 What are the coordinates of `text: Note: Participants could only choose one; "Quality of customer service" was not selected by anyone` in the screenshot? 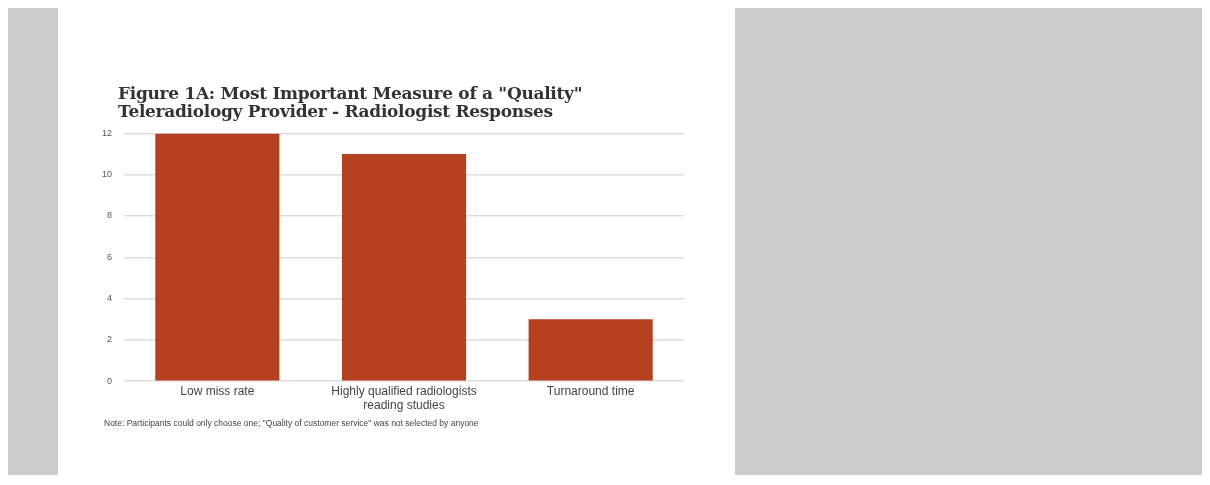 It's located at (291, 423).